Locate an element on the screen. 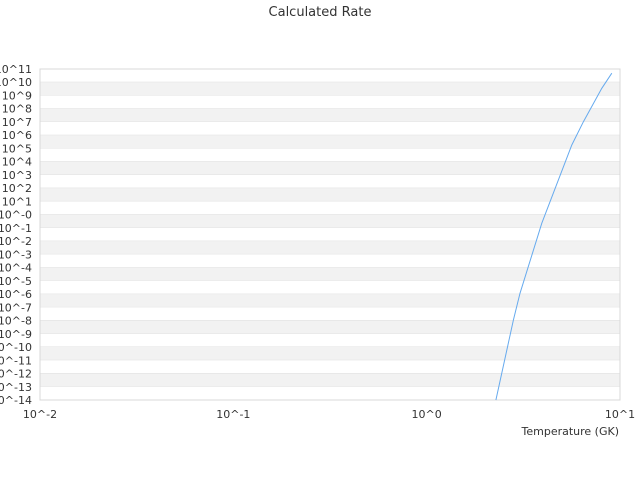  y-tick-label: 10^-9 is located at coordinates (16, 334).